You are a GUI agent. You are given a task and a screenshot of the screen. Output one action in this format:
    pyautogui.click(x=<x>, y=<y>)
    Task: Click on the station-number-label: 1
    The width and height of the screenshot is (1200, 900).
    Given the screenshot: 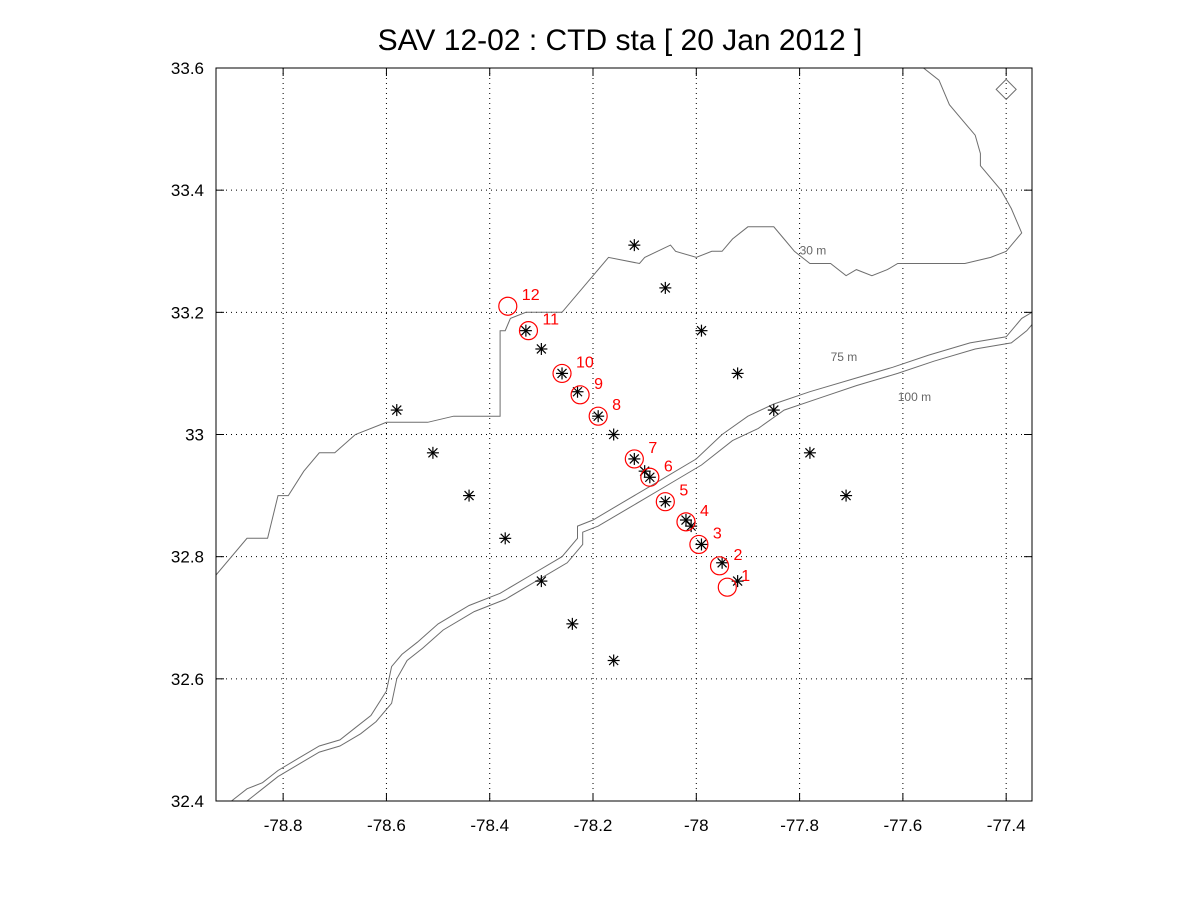 What is the action you would take?
    pyautogui.click(x=745, y=576)
    